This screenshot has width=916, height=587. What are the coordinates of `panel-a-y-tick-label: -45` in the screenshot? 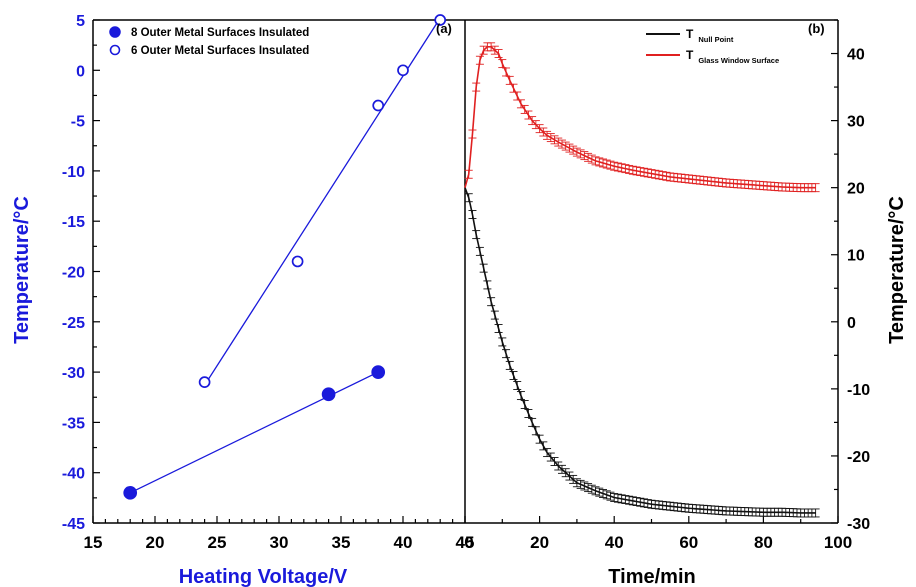 It's located at (73, 524).